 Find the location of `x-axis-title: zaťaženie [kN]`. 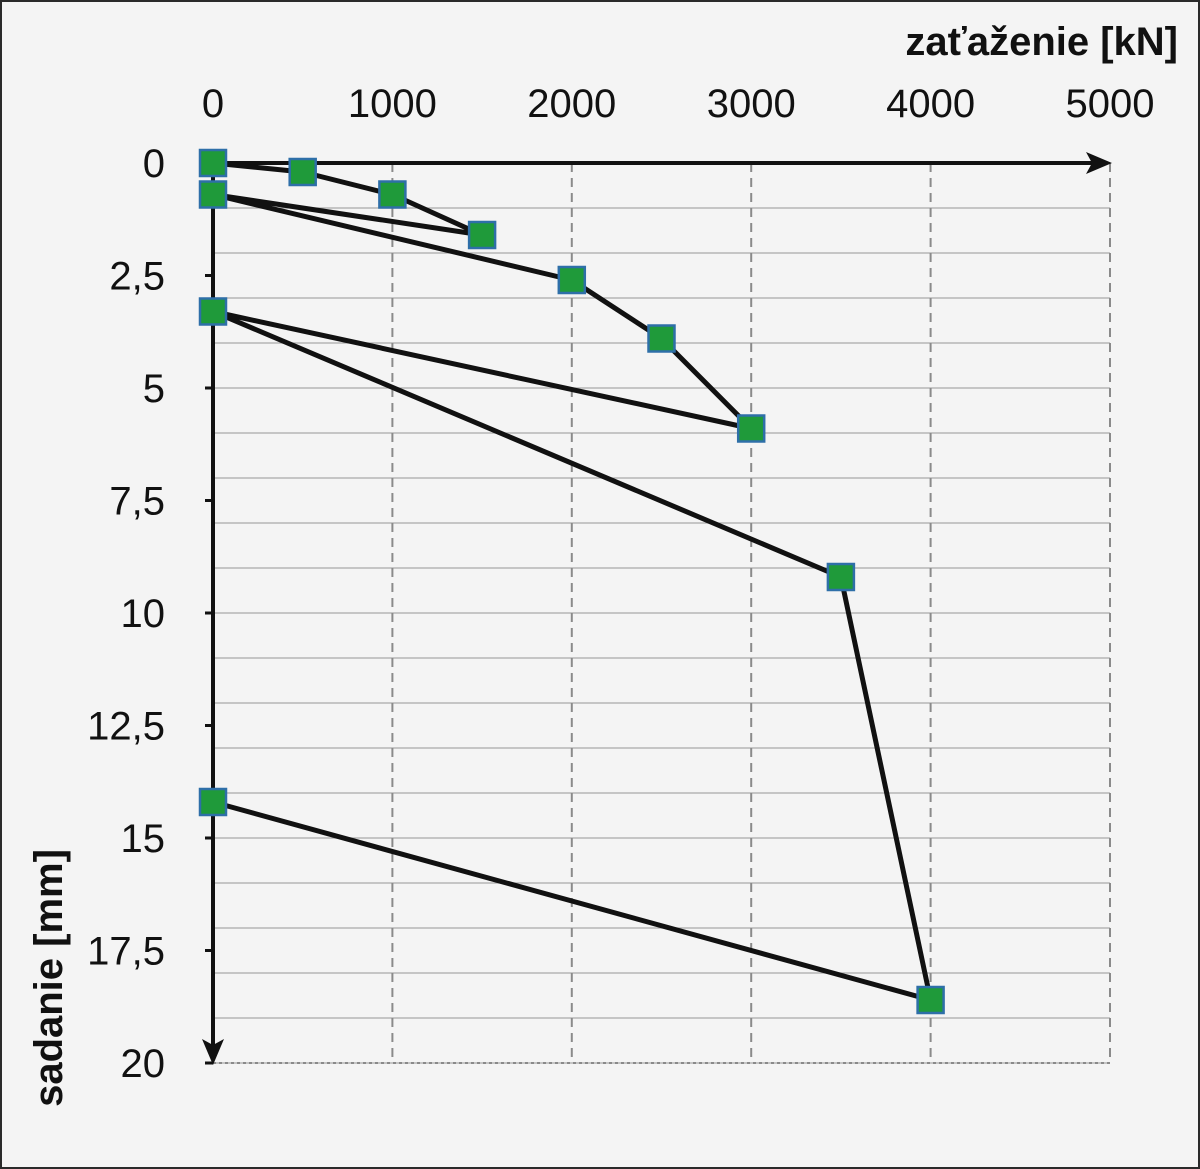

x-axis-title: zaťaženie [kN] is located at coordinates (1041, 42).